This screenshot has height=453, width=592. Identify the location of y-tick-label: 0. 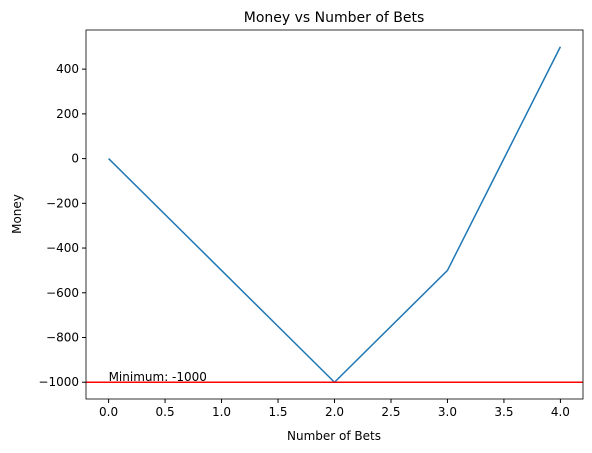
(75, 159).